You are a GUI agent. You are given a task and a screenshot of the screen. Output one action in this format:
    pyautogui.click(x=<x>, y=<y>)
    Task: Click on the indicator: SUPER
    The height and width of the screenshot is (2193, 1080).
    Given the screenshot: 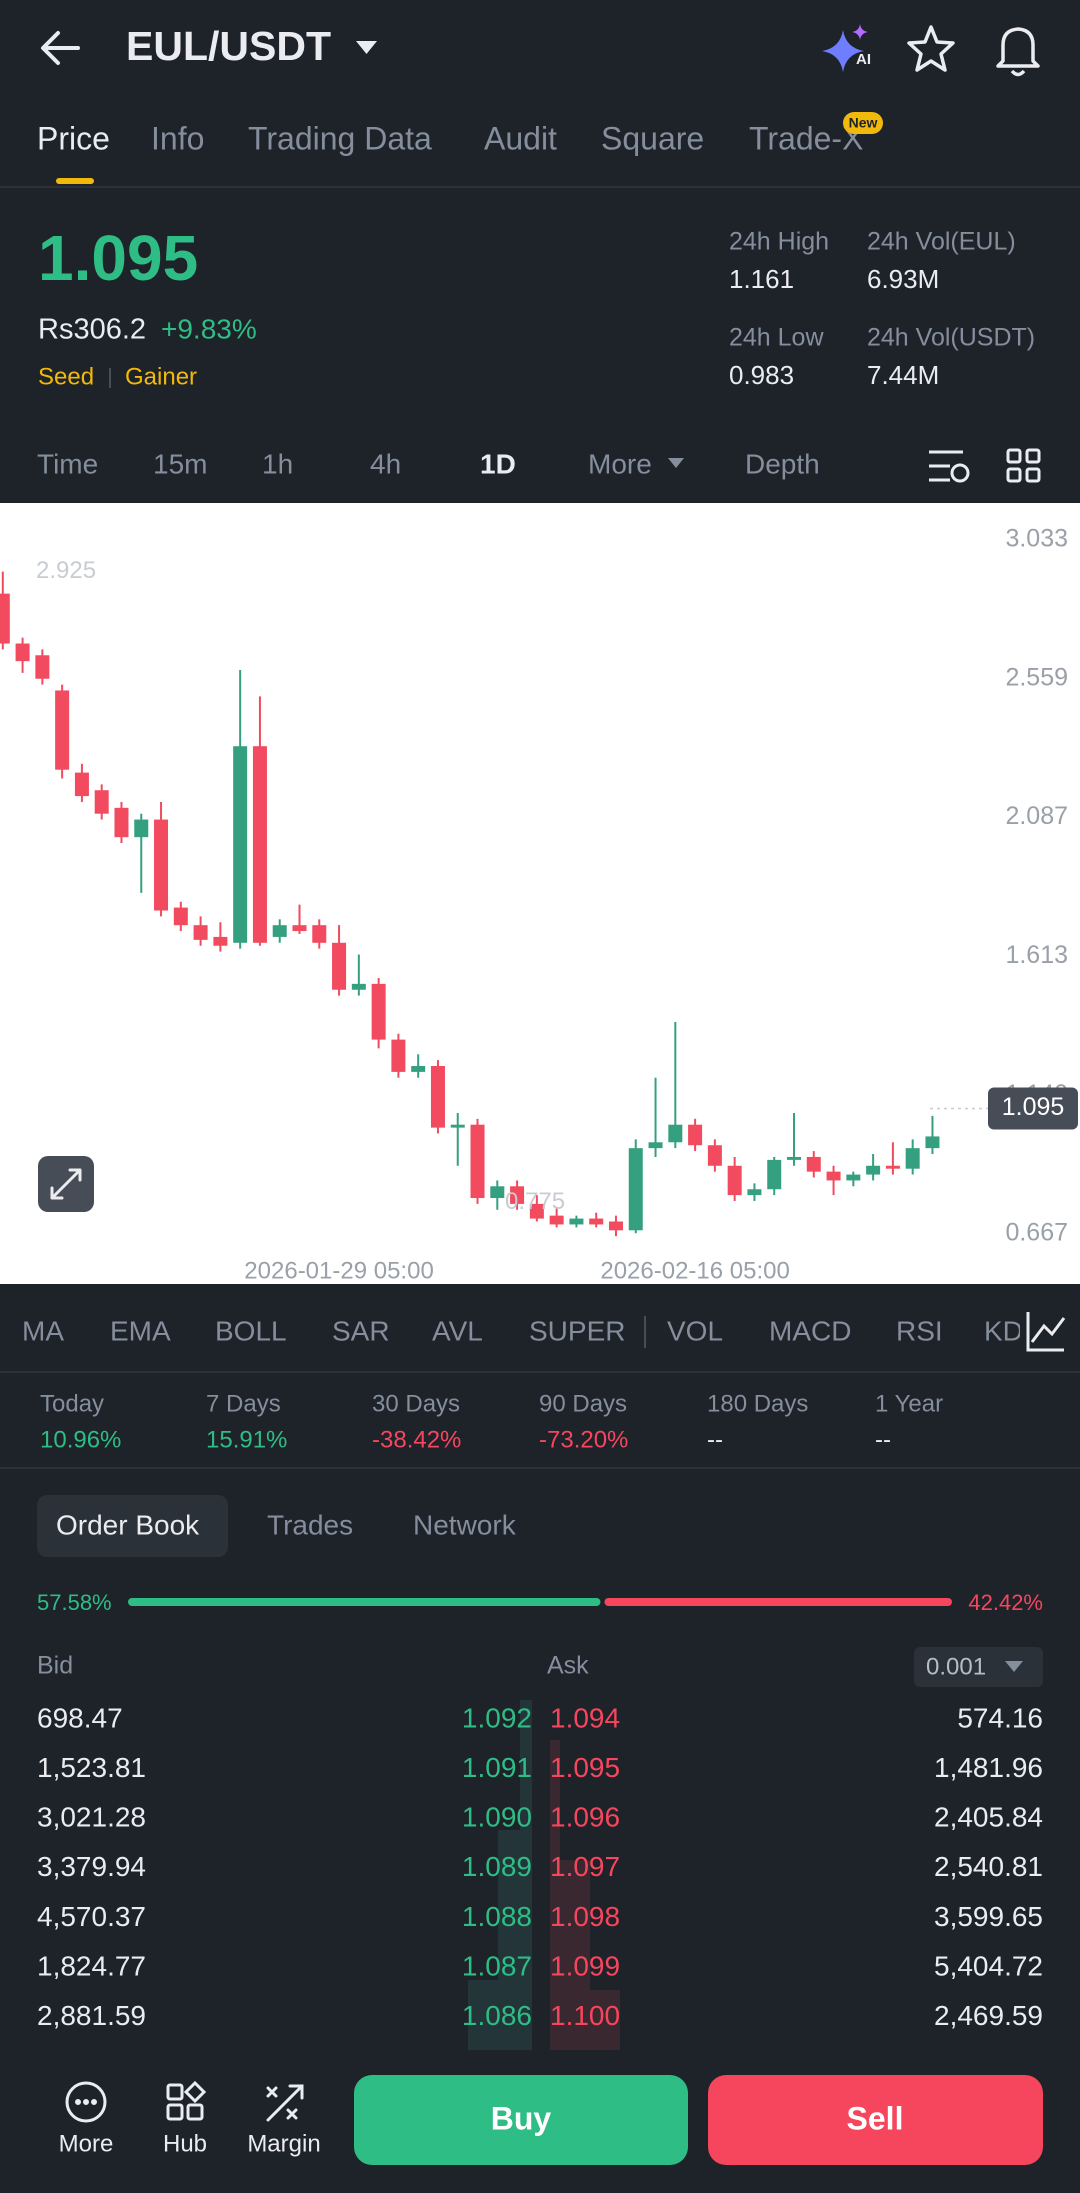 What is the action you would take?
    pyautogui.click(x=577, y=1330)
    